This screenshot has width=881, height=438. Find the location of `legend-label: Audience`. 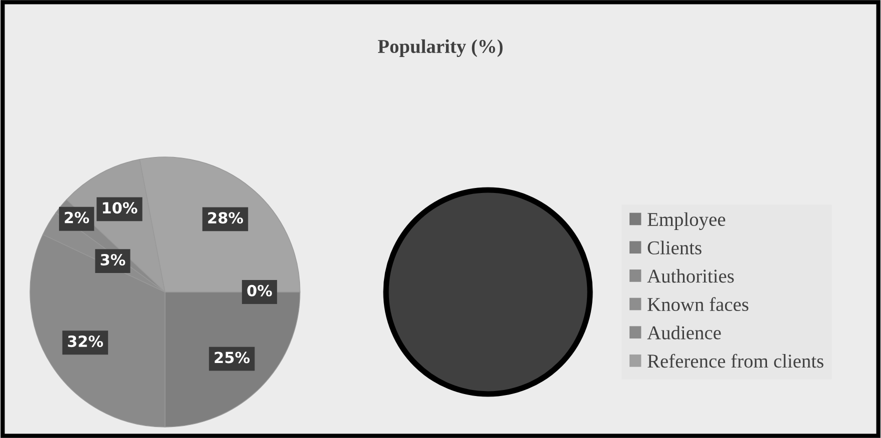

legend-label: Audience is located at coordinates (684, 333).